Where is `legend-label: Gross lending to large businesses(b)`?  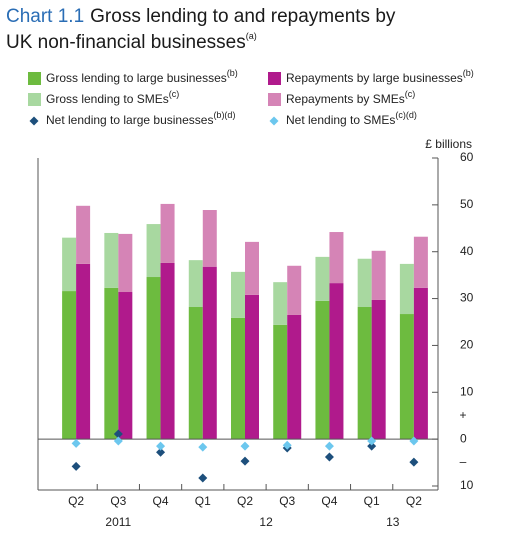
legend-label: Gross lending to large businesses(b) is located at coordinates (142, 76).